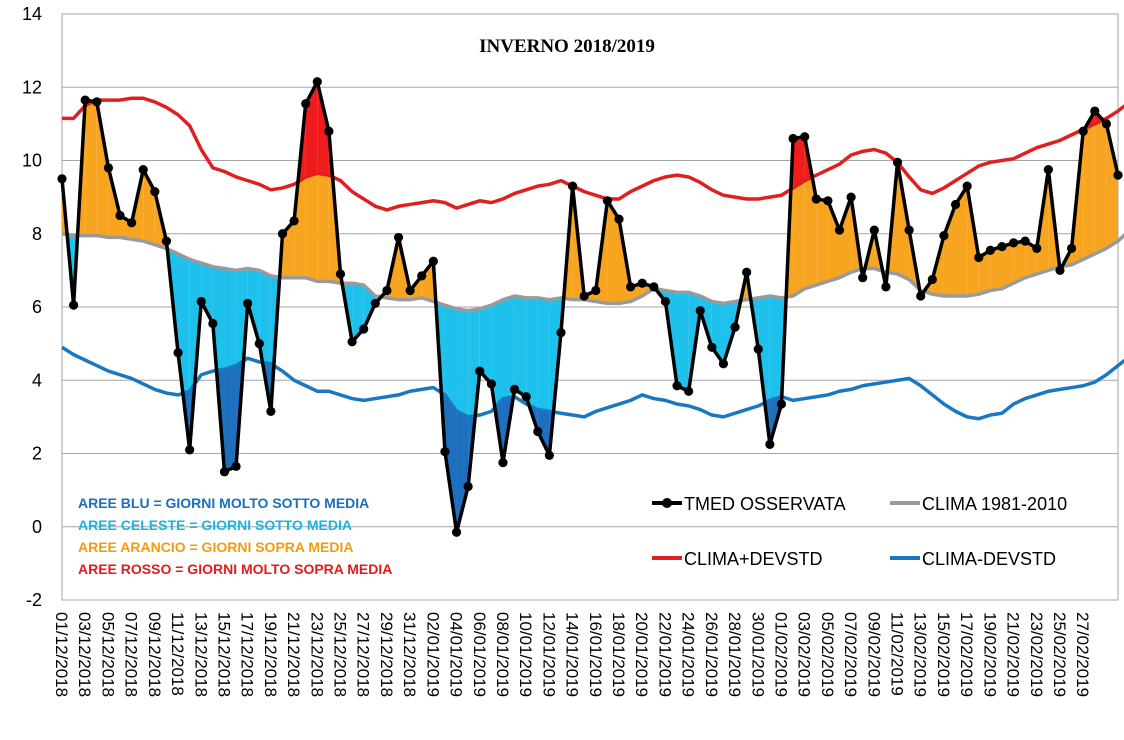 The height and width of the screenshot is (740, 1124). What do you see at coordinates (363, 654) in the screenshot?
I see `x-tick-label: 27/12/2018` at bounding box center [363, 654].